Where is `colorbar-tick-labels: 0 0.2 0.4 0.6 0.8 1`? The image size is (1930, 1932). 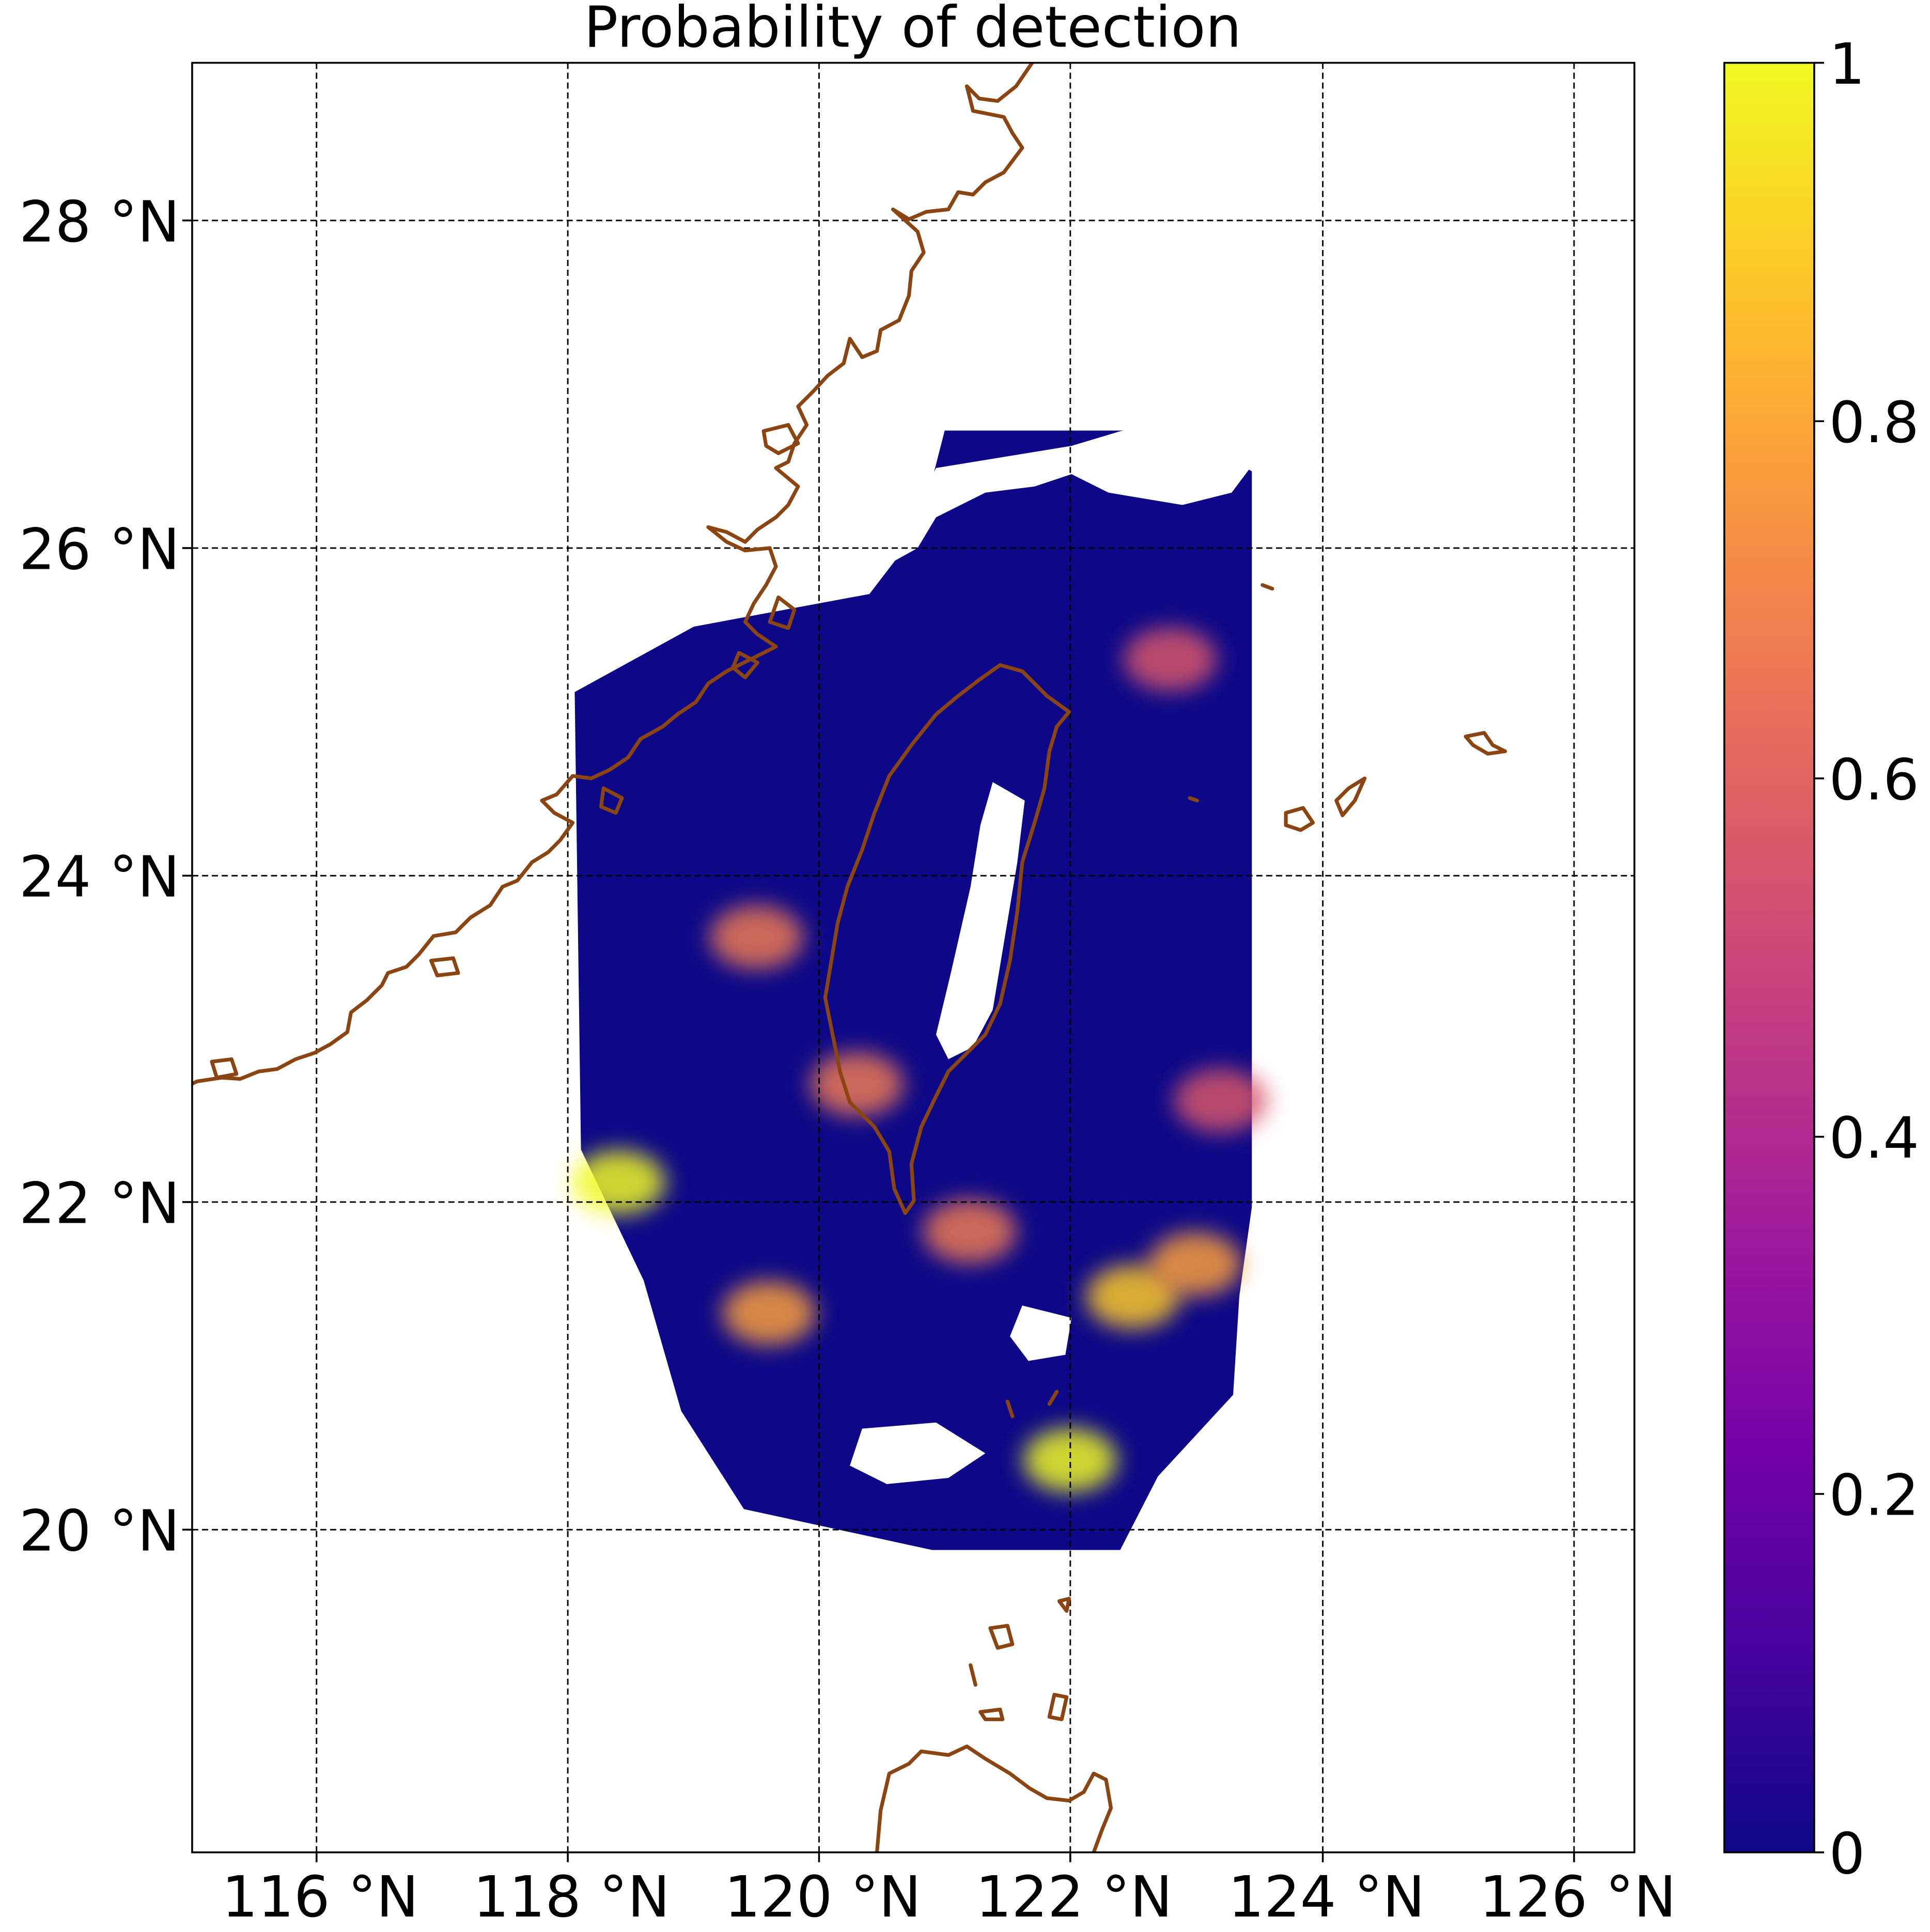
colorbar-tick-labels: 0 0.2 0.4 0.6 0.8 1 is located at coordinates (1874, 959).